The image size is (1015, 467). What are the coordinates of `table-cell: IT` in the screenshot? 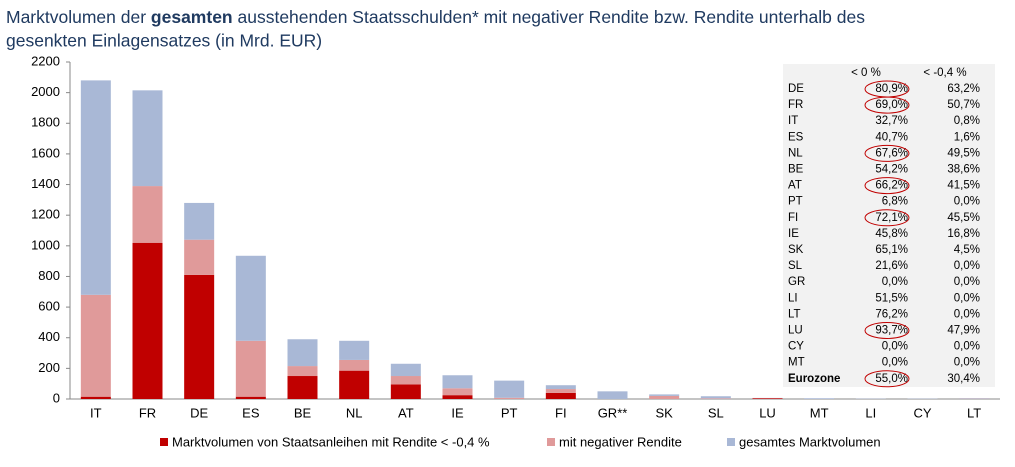 It's located at (793, 121).